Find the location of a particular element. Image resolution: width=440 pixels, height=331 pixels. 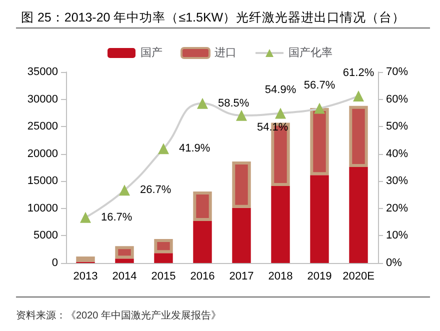

x-tick-label: 2013 is located at coordinates (85, 276).